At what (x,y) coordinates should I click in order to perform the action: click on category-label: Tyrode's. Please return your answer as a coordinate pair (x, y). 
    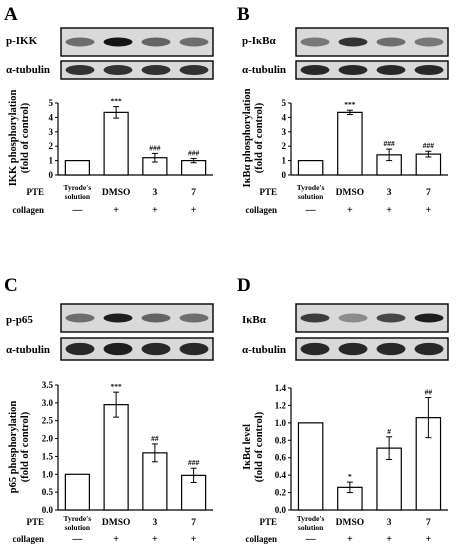
    Looking at the image, I should click on (311, 187).